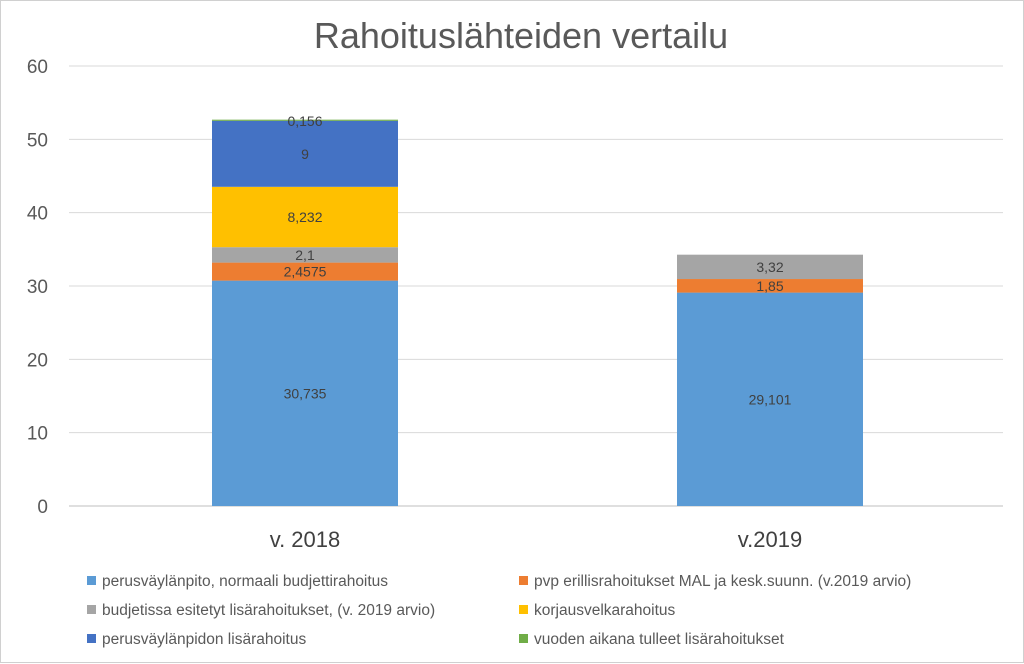  What do you see at coordinates (305, 539) in the screenshot?
I see `x-tick-label: v. 2018` at bounding box center [305, 539].